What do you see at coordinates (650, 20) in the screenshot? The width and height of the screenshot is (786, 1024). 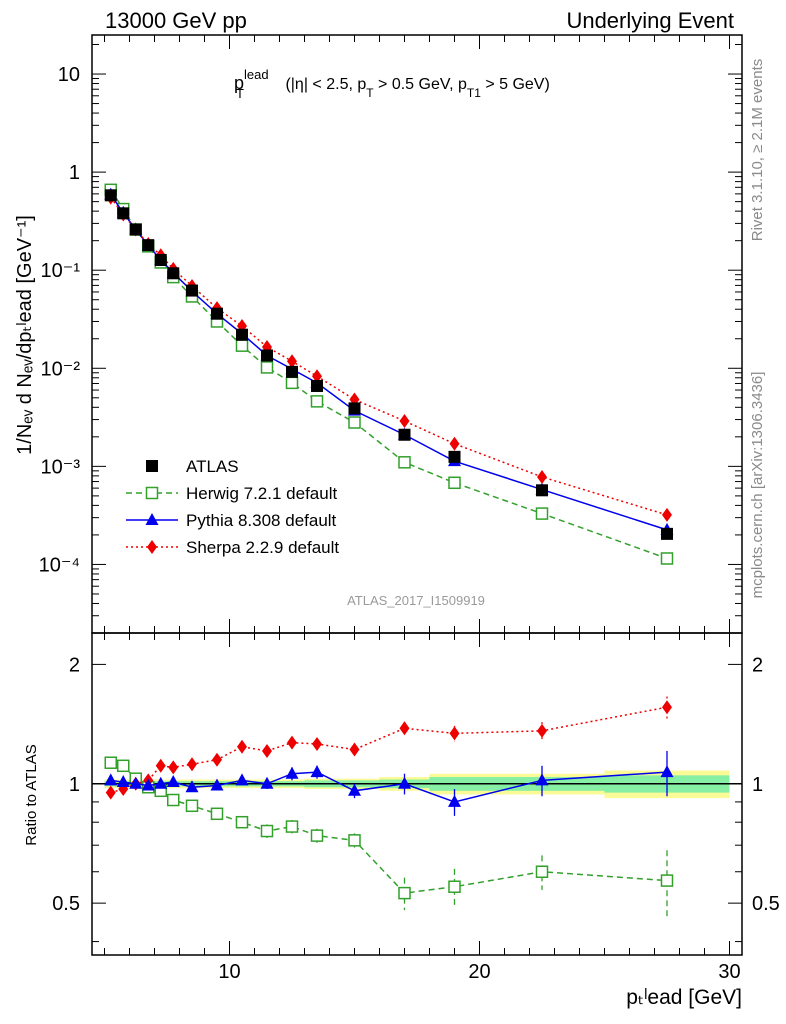 I see `header-right: Underlying Event` at bounding box center [650, 20].